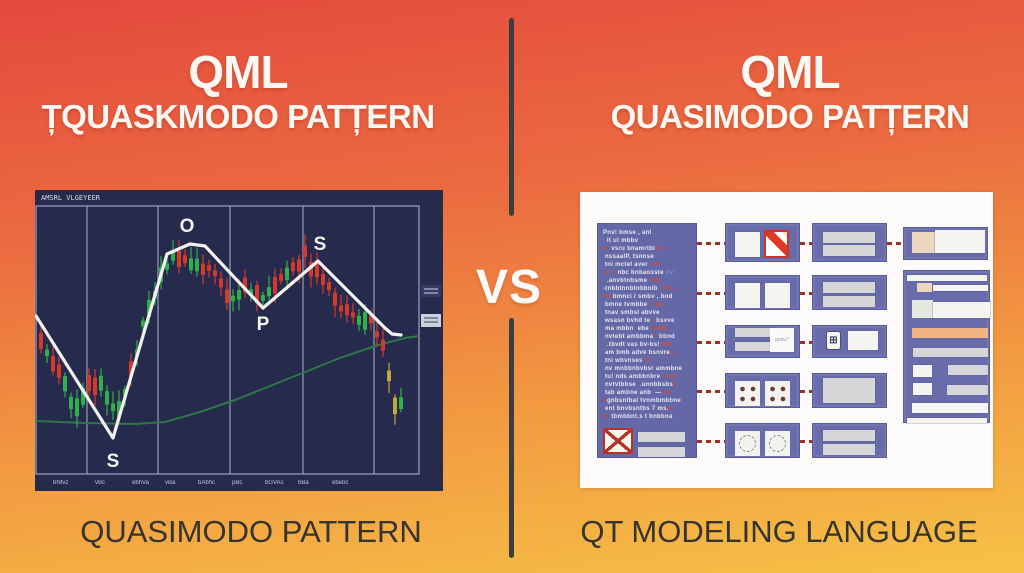  What do you see at coordinates (782, 340) in the screenshot?
I see `text-chip: gonu?` at bounding box center [782, 340].